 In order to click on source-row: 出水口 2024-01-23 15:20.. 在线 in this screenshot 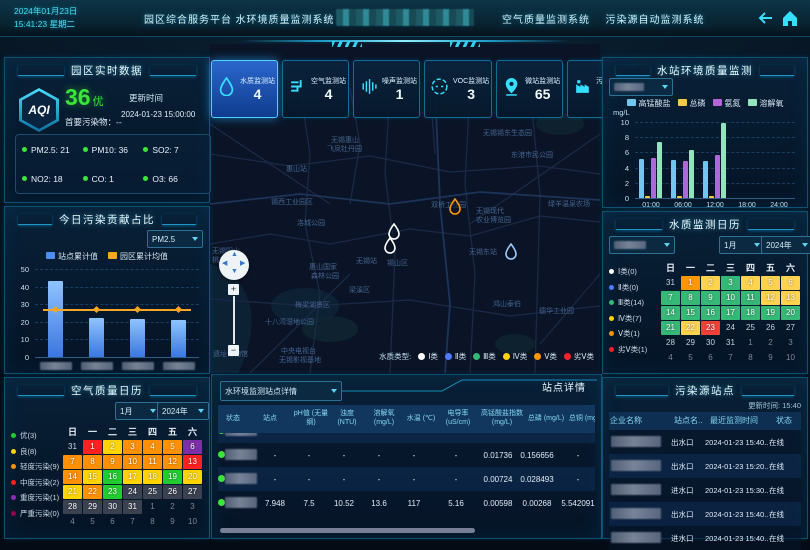, I will do `click(705, 466)`.